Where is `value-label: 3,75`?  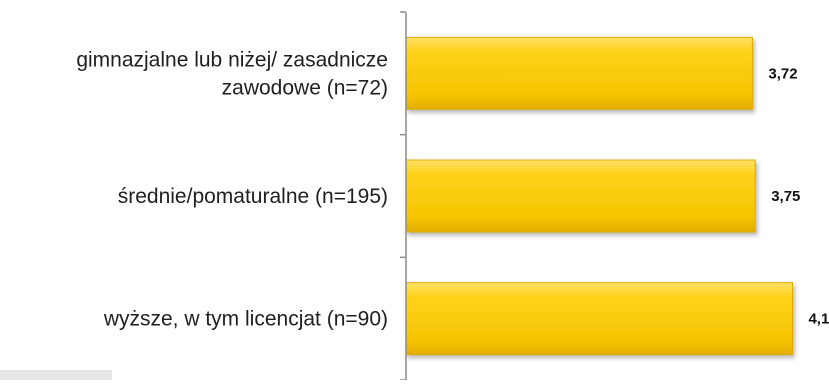 value-label: 3,75 is located at coordinates (785, 196).